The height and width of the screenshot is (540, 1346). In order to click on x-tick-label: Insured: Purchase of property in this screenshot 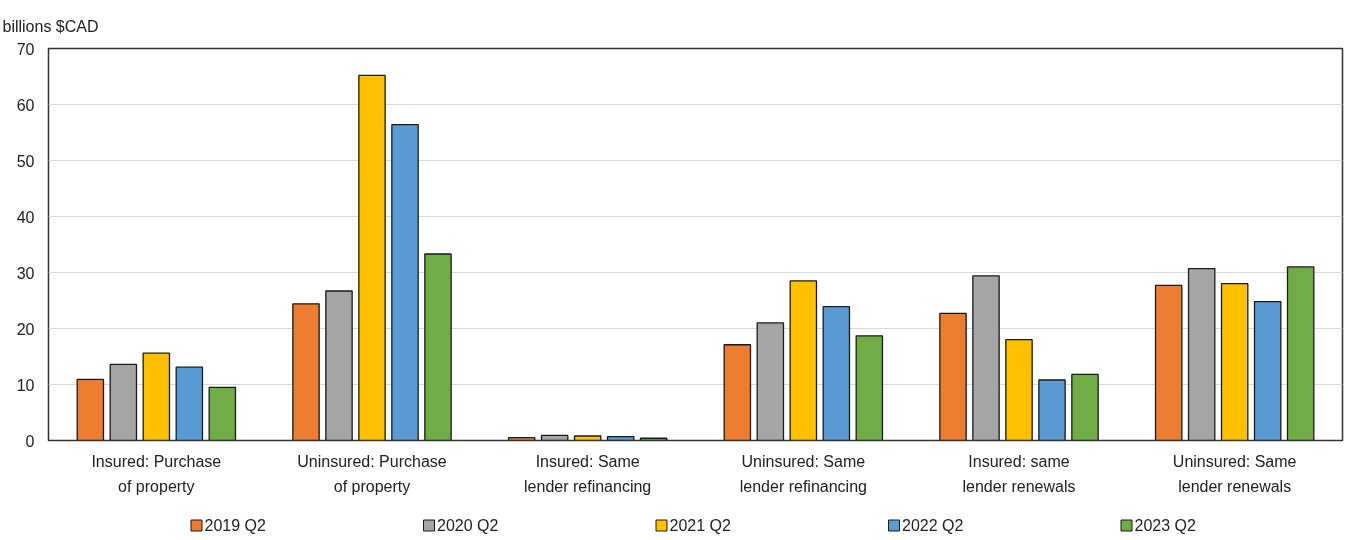, I will do `click(156, 473)`.